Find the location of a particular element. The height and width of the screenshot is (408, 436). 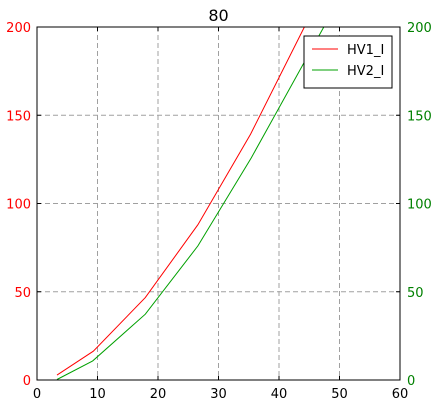

legend-box is located at coordinates (348, 62).